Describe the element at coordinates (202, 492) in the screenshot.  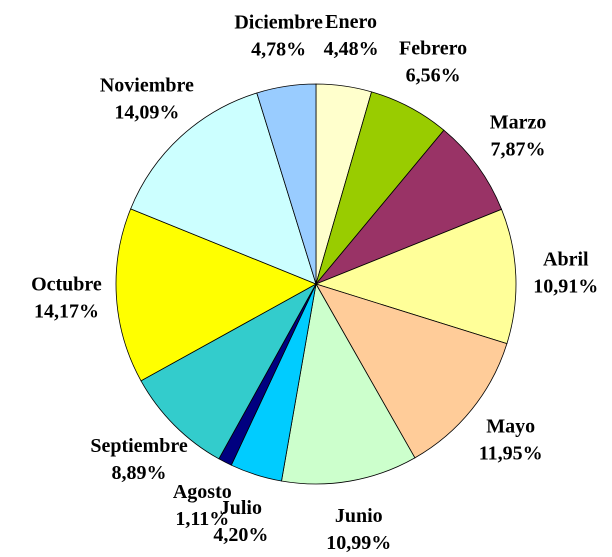
I see `slice-label: Agosto` at that location.